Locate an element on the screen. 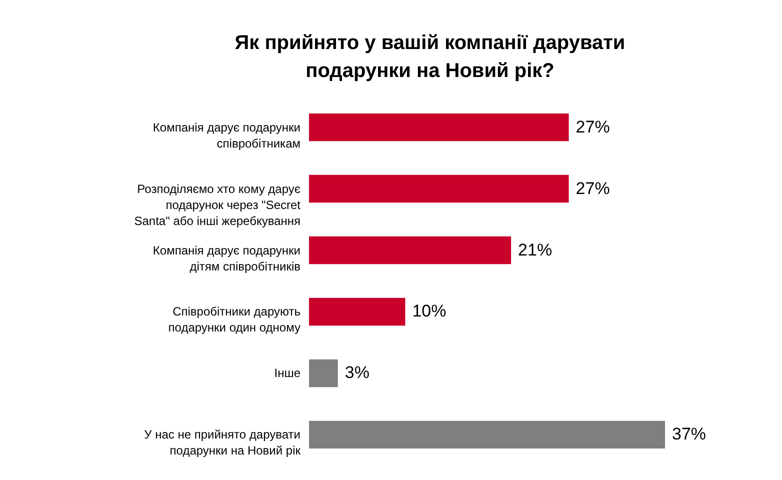 The width and height of the screenshot is (782, 480). chart-title: Як прийнято у вашій компанії дарувати подарунки на Новий рік? is located at coordinates (430, 57).